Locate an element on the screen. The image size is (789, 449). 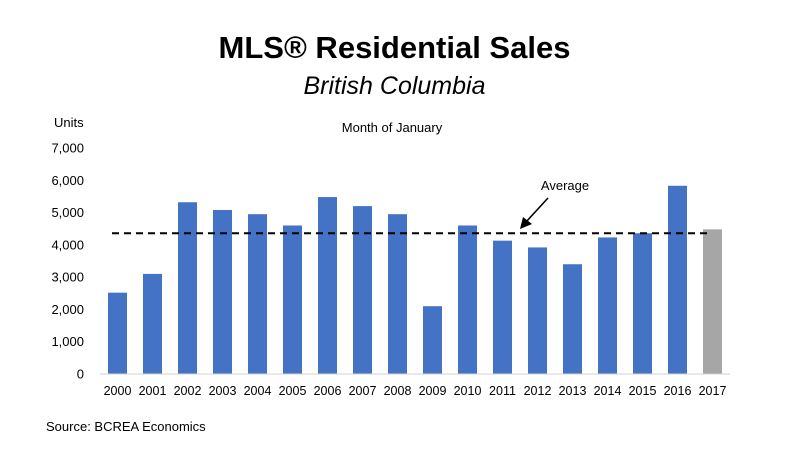
bar-2000 is located at coordinates (117, 333).